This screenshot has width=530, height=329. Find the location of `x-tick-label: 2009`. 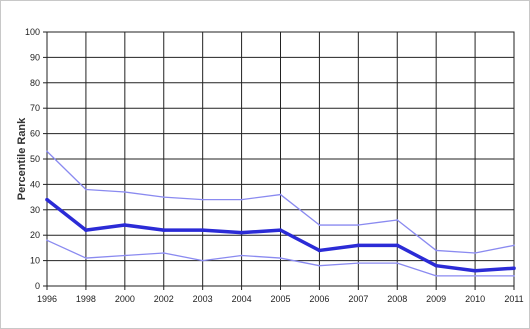

x-tick-label: 2009 is located at coordinates (436, 299).